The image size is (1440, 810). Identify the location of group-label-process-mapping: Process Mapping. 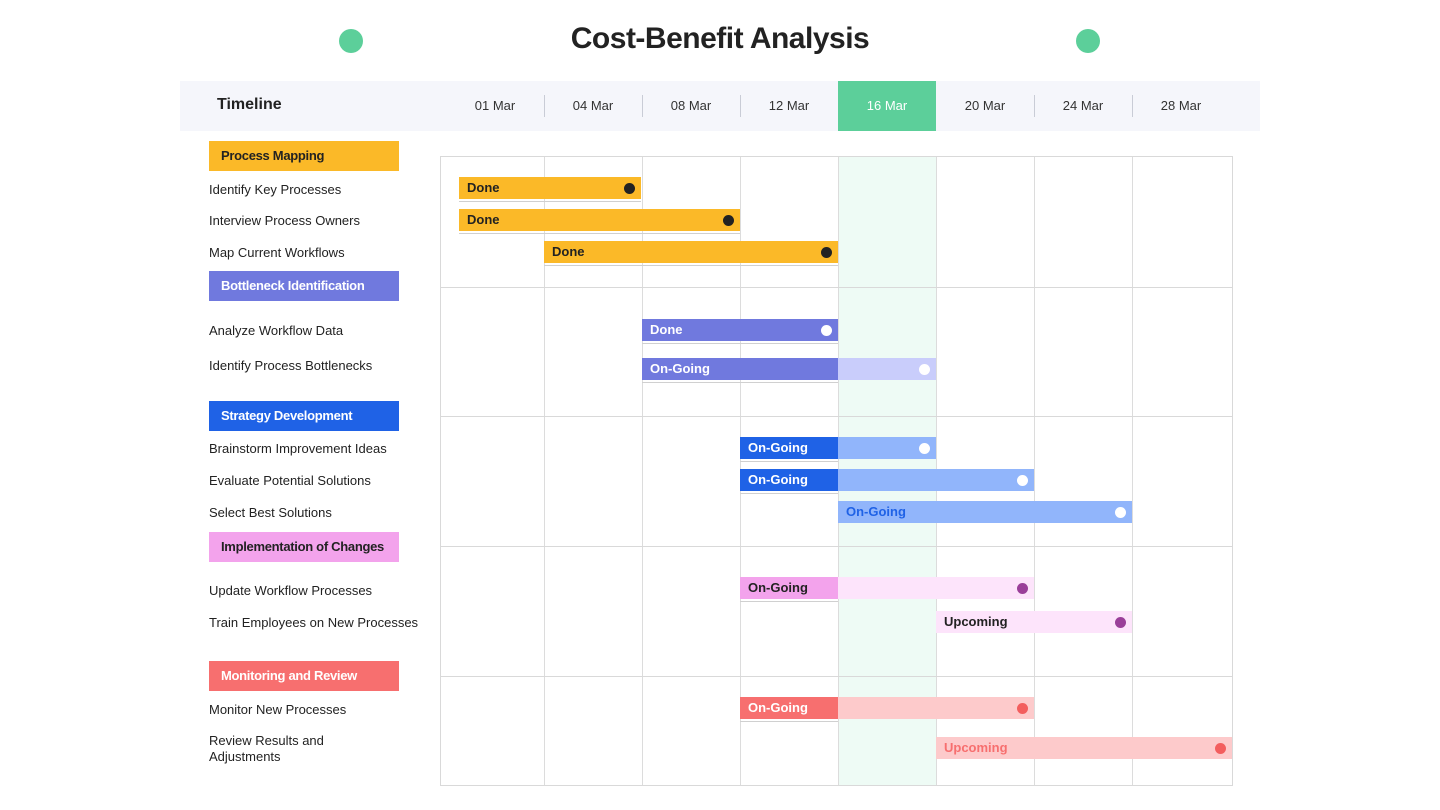
(304, 156).